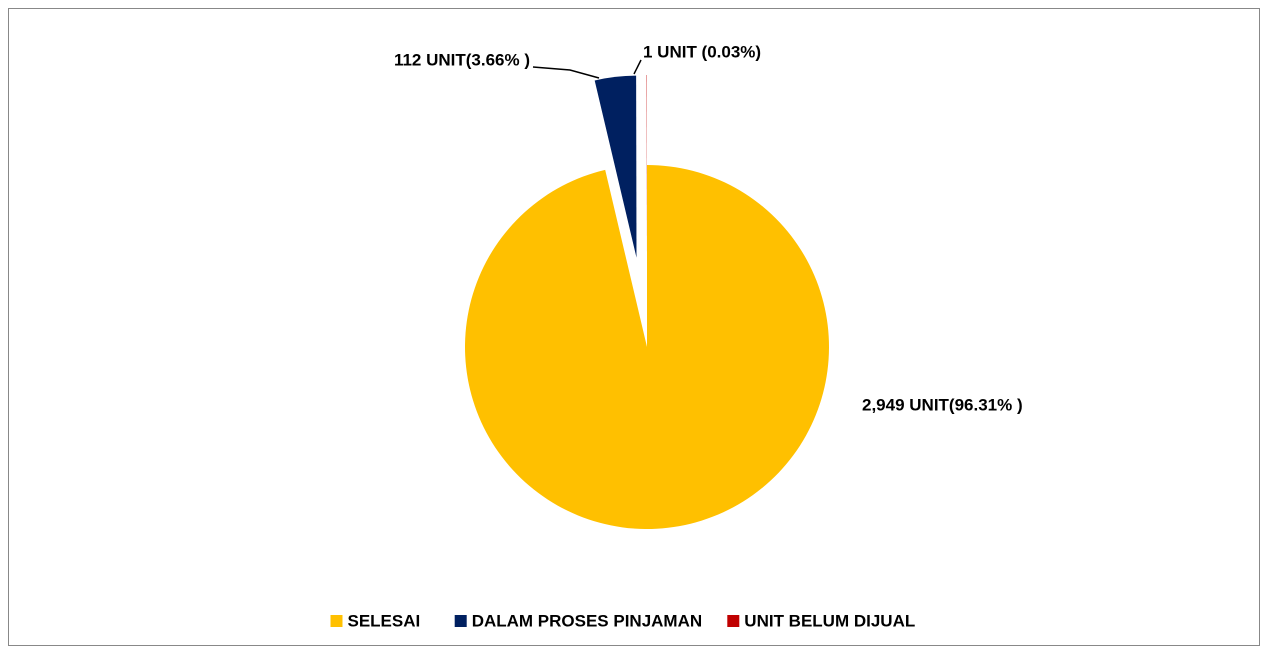 The height and width of the screenshot is (654, 1268). I want to click on data-label: 2,949 UNIT(96.31% ), so click(942, 404).